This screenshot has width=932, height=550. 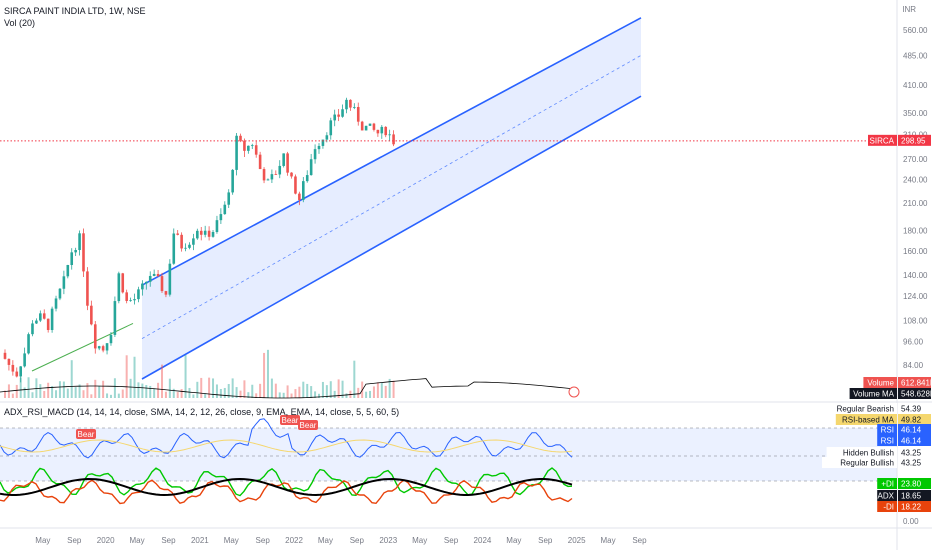 What do you see at coordinates (914, 140) in the screenshot?
I see `price-tag-value-box` at bounding box center [914, 140].